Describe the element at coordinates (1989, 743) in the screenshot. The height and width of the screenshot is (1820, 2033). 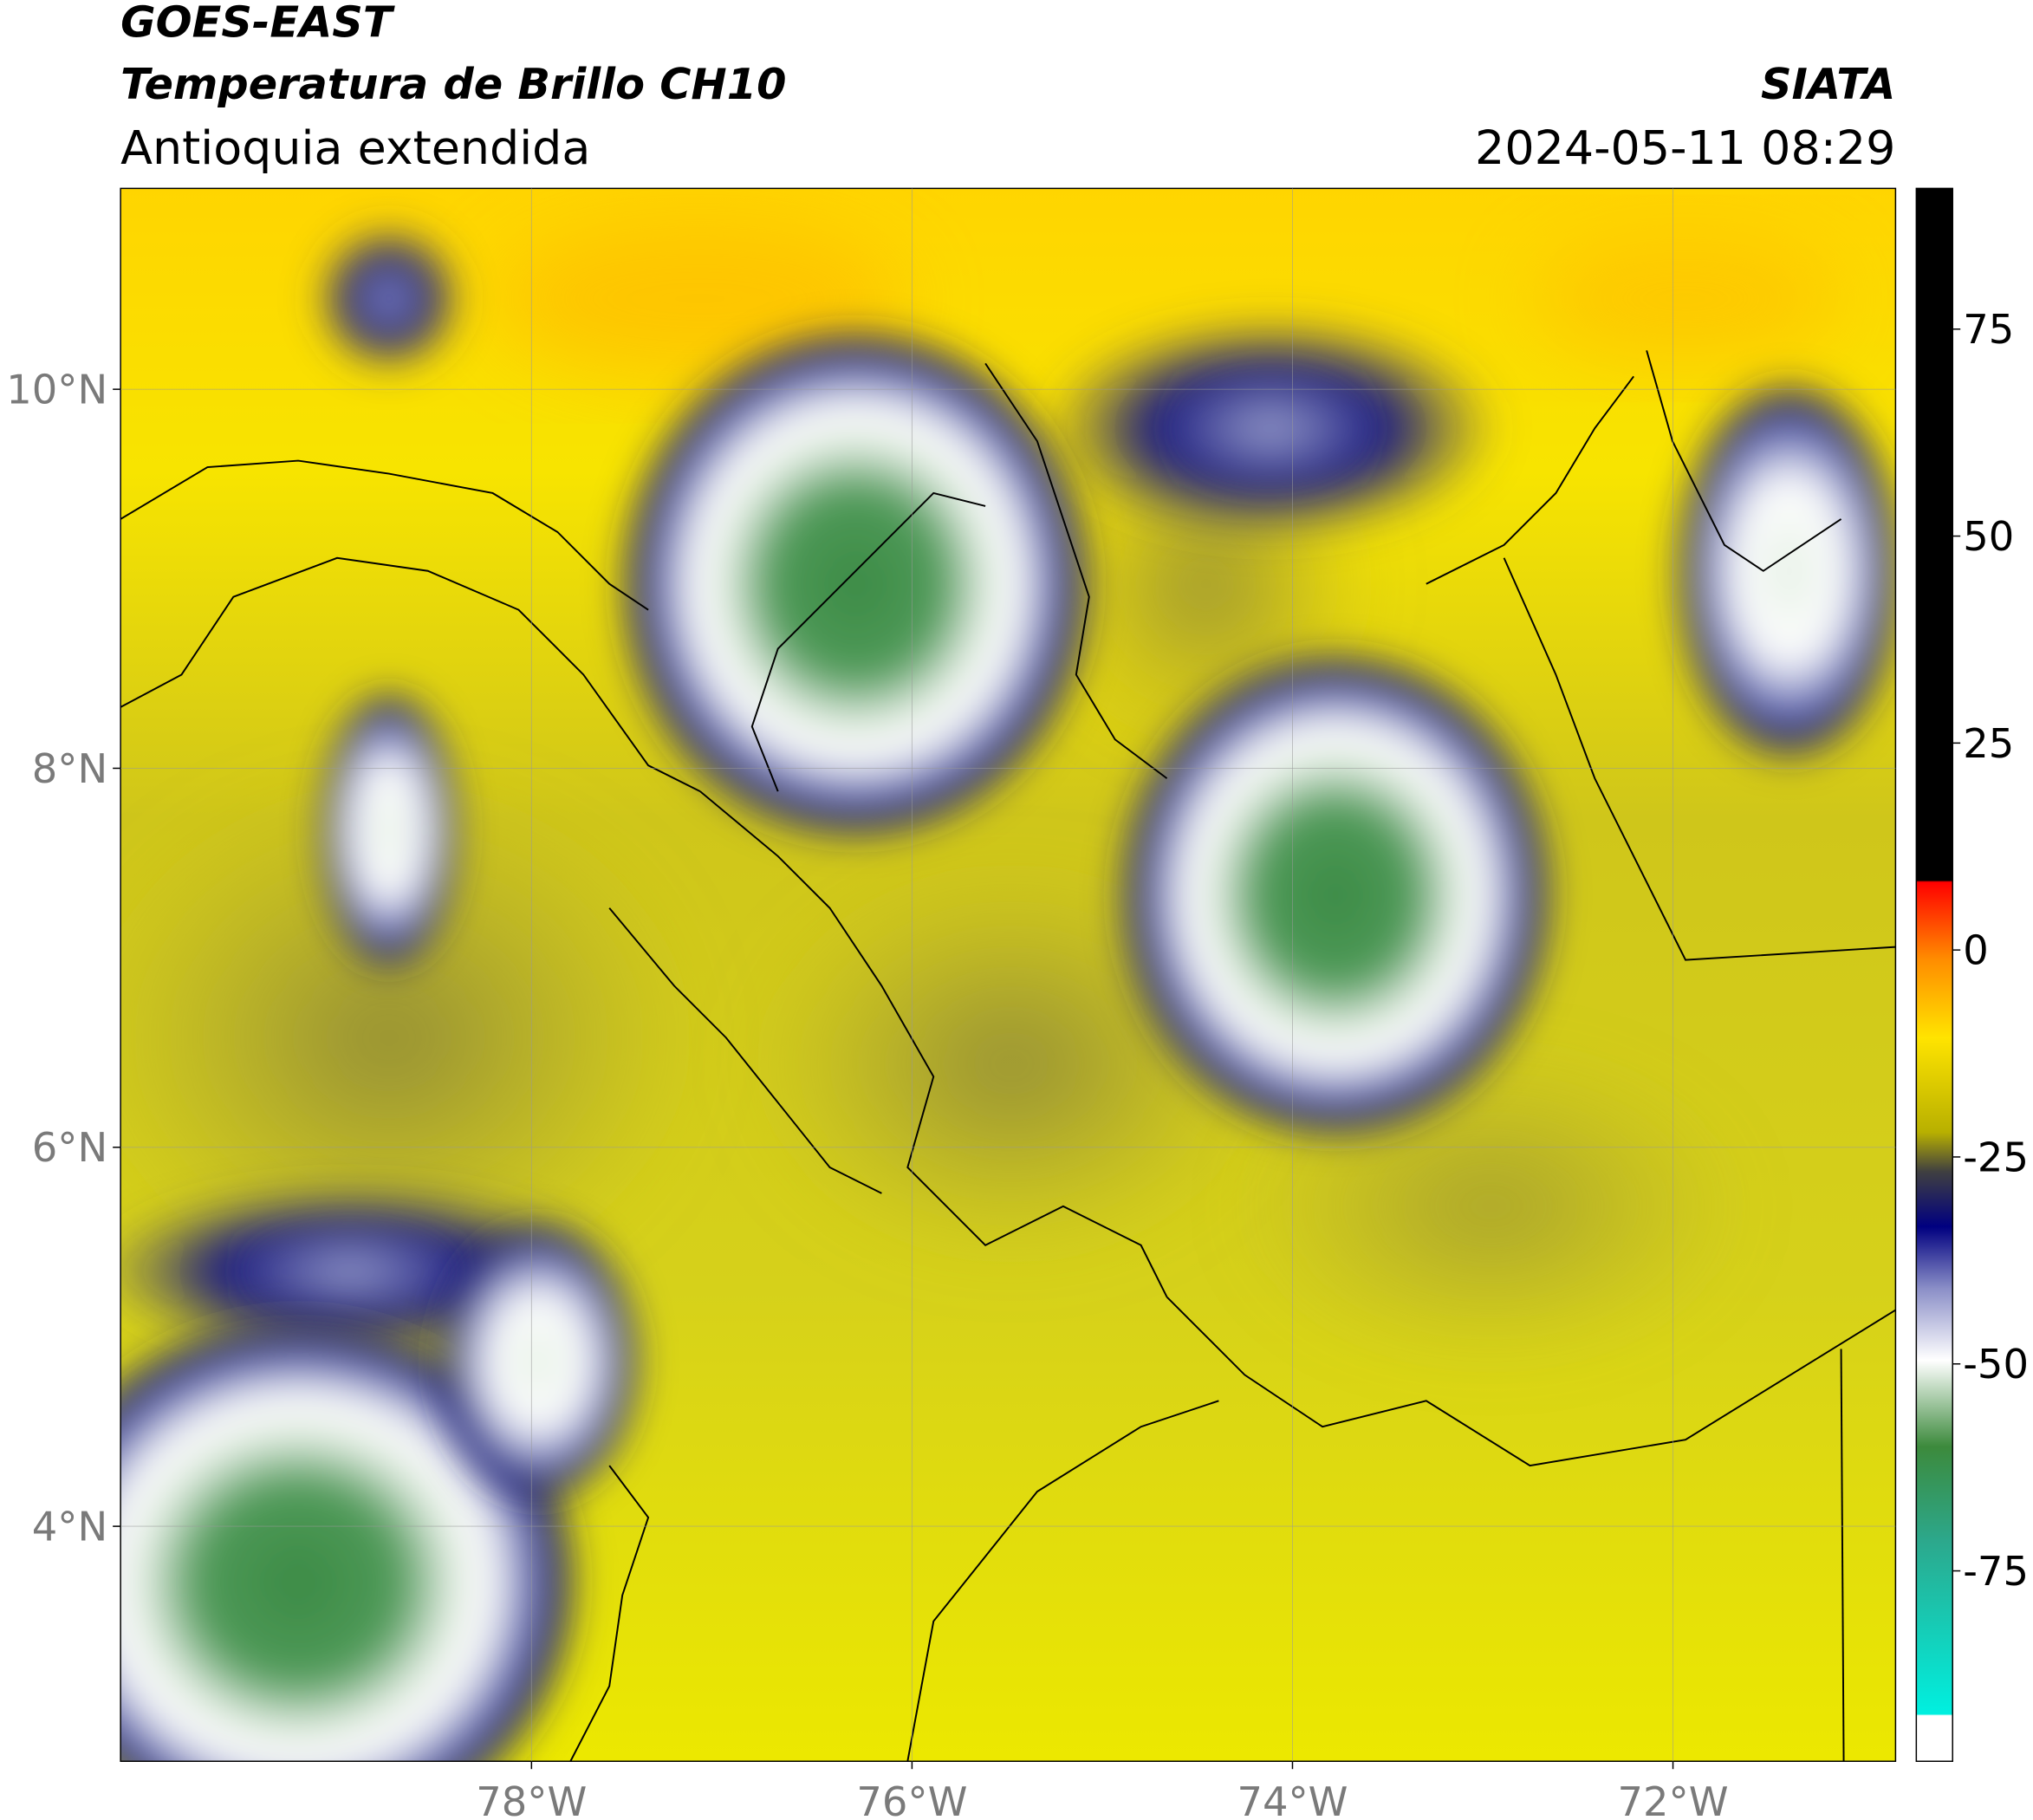
I see `colorbar-tick-label: 25` at that location.